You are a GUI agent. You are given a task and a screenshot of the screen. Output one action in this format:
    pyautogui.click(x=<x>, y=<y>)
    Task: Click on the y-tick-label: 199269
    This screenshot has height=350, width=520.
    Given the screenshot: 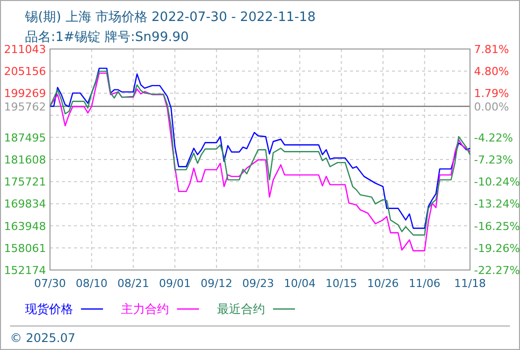 What is the action you would take?
    pyautogui.click(x=25, y=93)
    